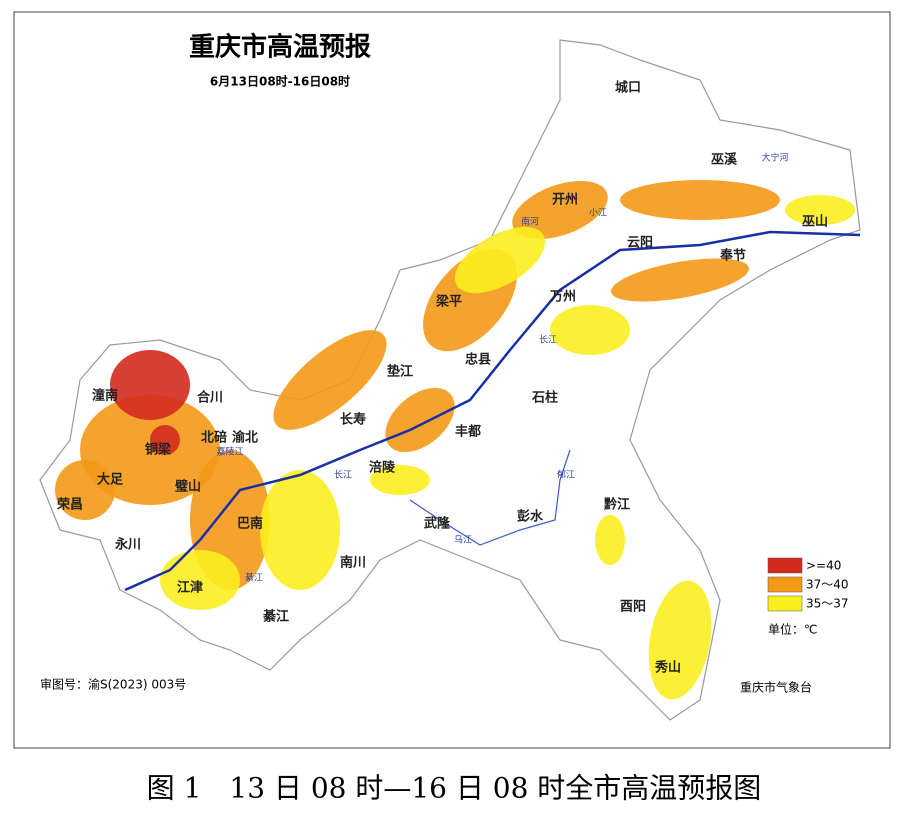  I want to click on district-label: 涪陵, so click(382, 468).